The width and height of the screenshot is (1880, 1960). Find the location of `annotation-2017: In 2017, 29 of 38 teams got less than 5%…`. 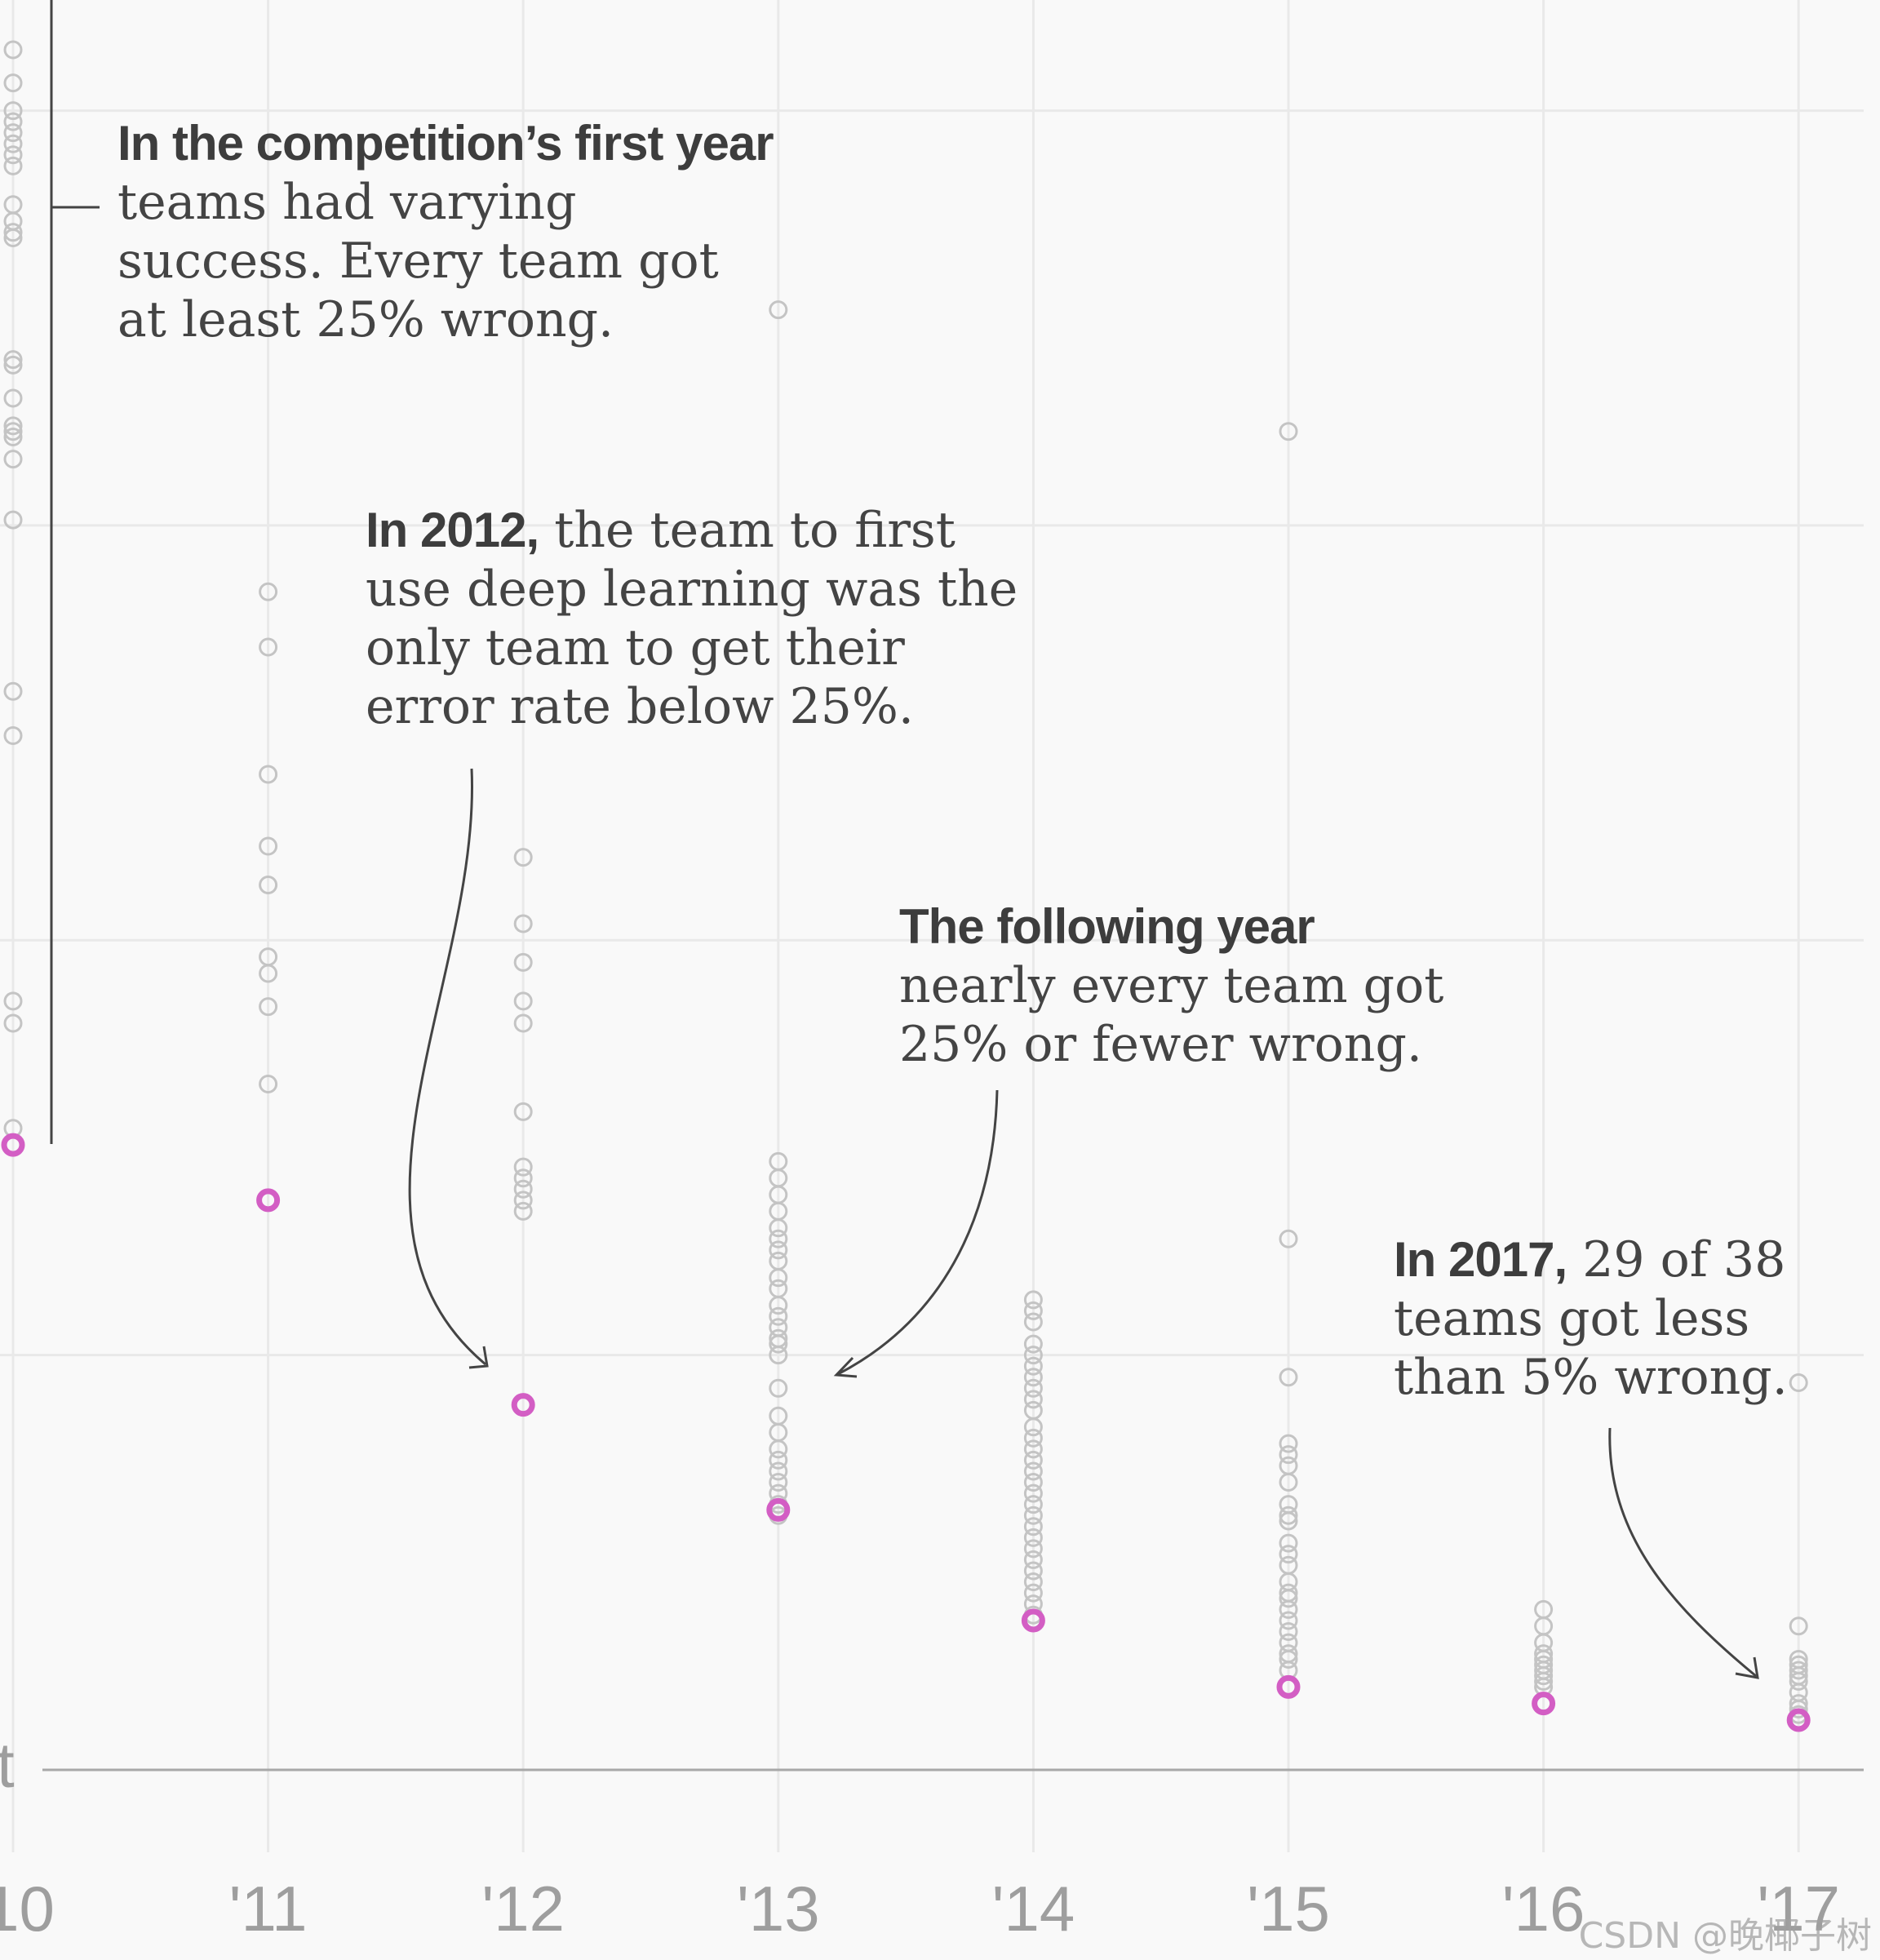

annotation-2017: In 2017, 29 of 38 teams got less than 5%… is located at coordinates (1634, 1319).